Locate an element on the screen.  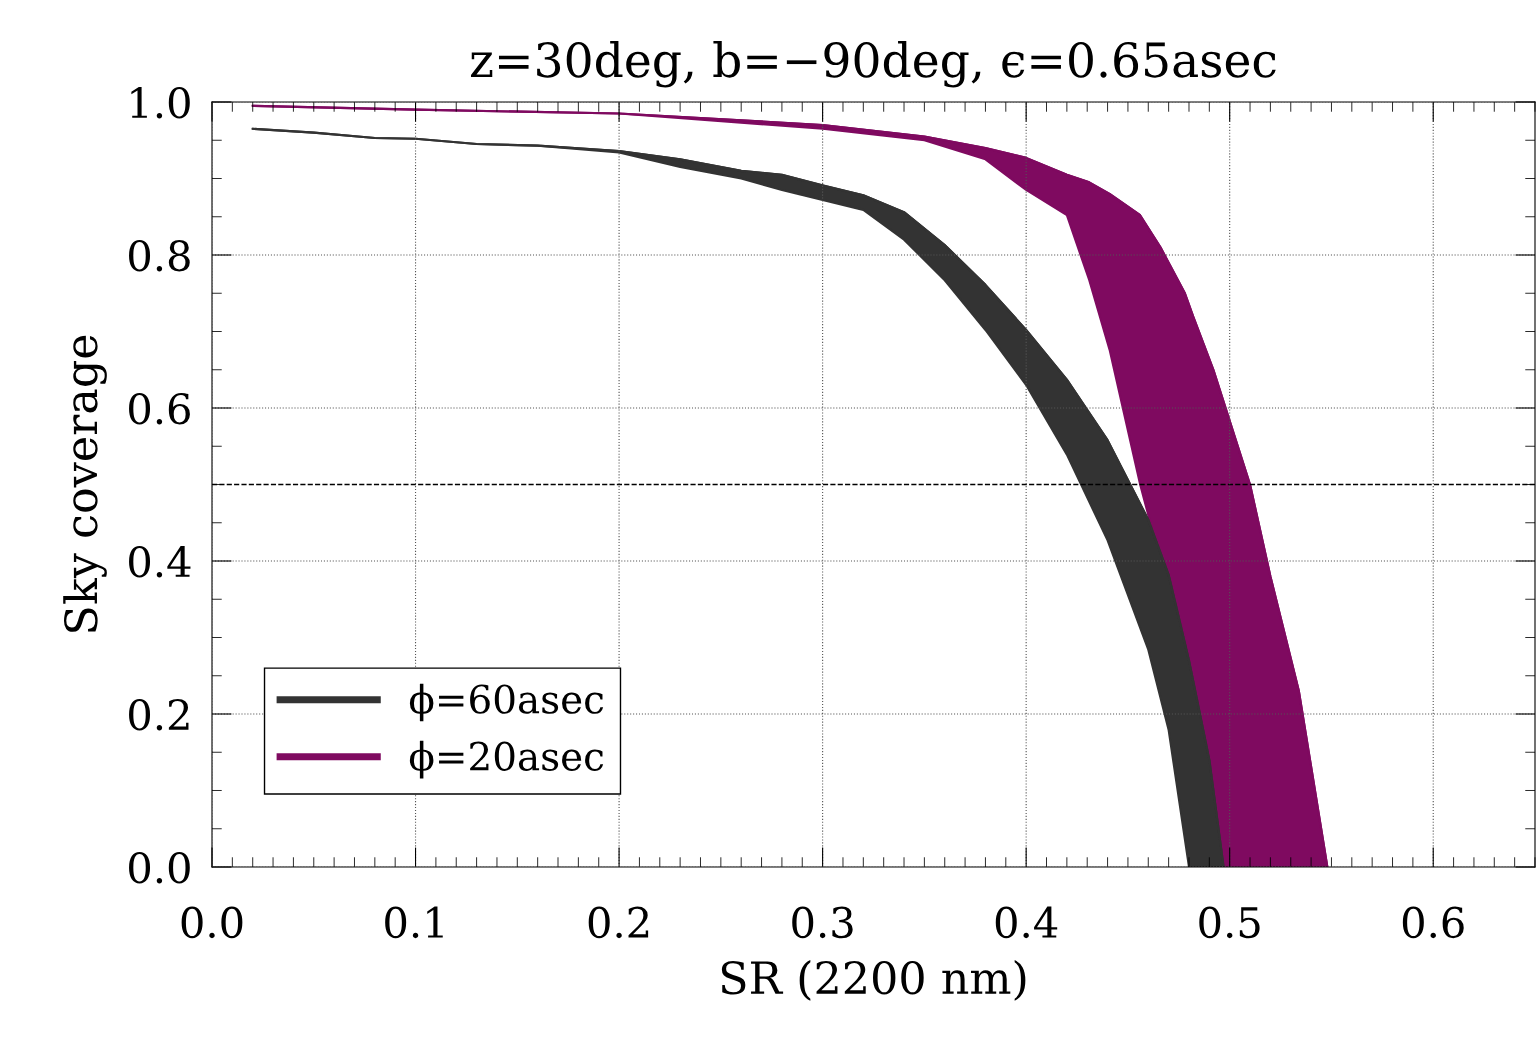
legend-label: ϕ=60asec is located at coordinates (506, 702).